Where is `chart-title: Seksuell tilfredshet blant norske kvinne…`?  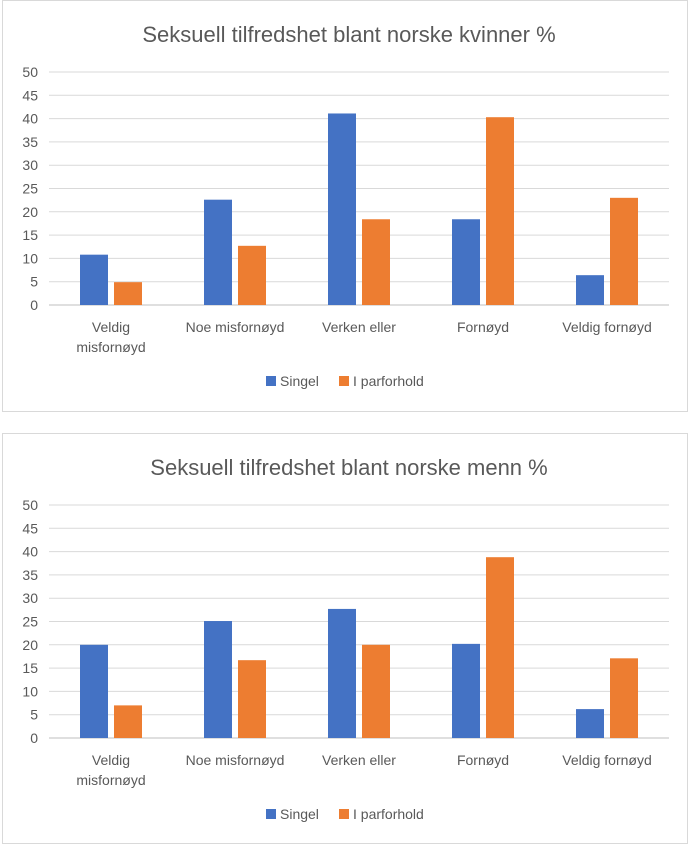 chart-title: Seksuell tilfredshet blant norske kvinne… is located at coordinates (348, 34).